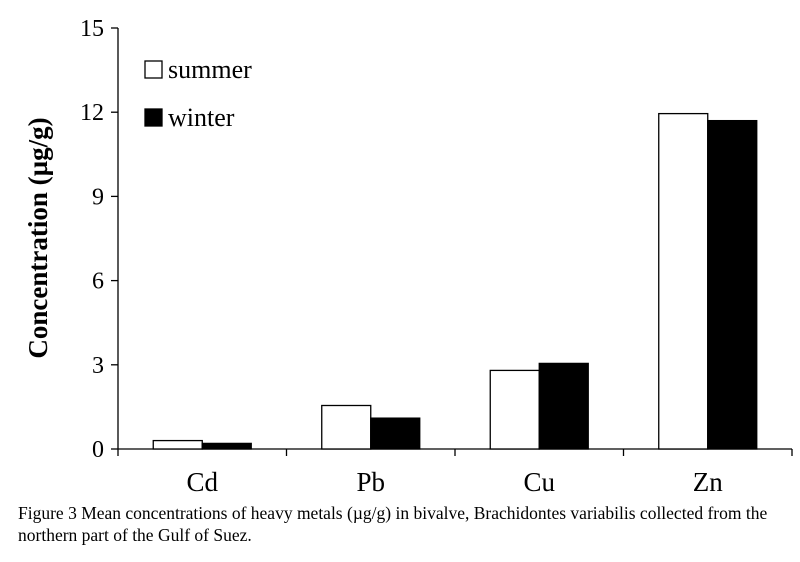 This screenshot has width=800, height=562. What do you see at coordinates (201, 117) in the screenshot?
I see `legend-label-winter: winter` at bounding box center [201, 117].